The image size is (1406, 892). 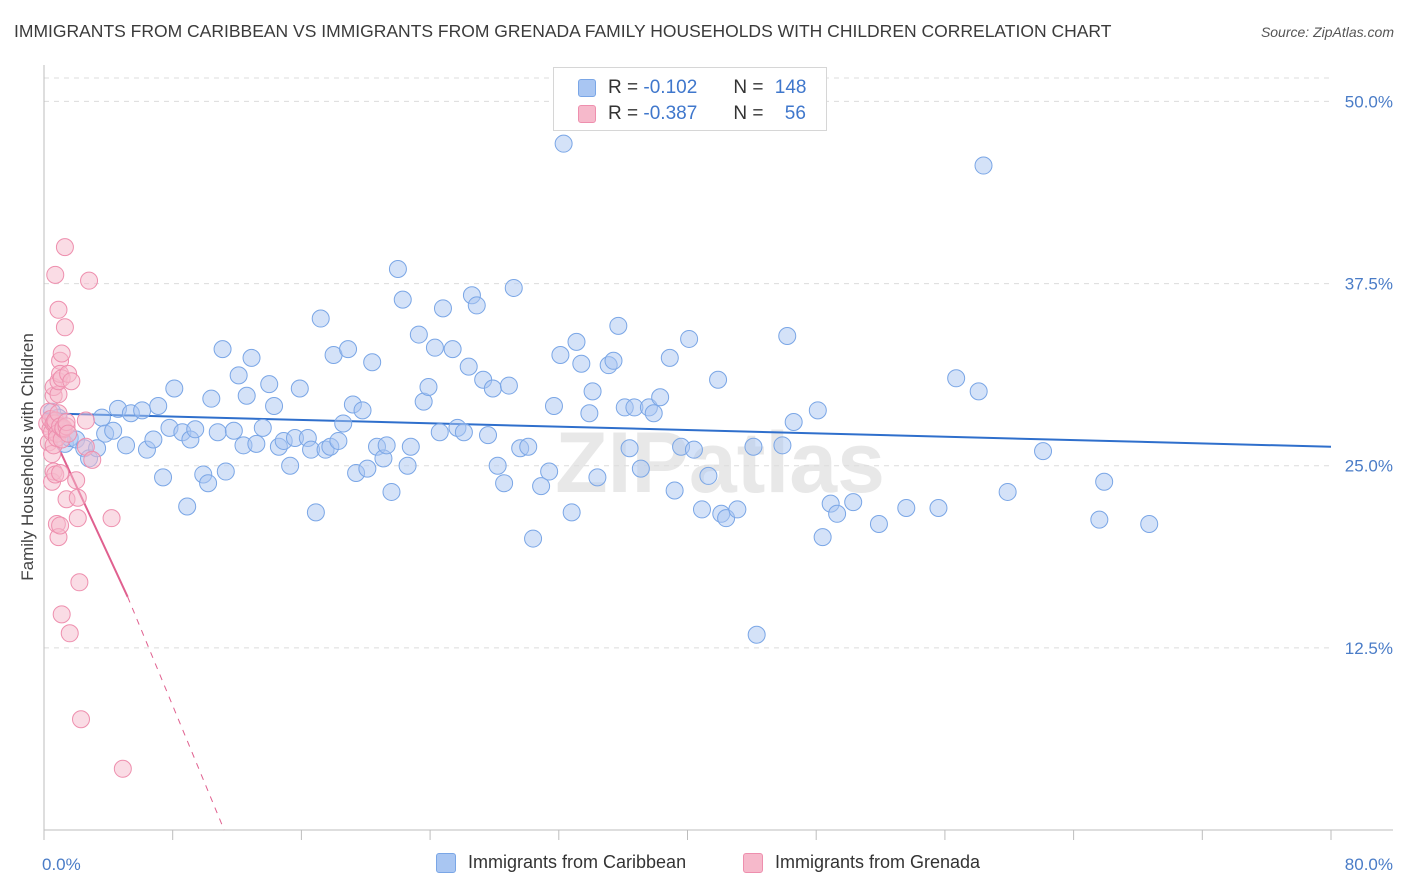 What do you see at coordinates (795, 113) in the screenshot?
I see `legend-n-value: 56` at bounding box center [795, 113].